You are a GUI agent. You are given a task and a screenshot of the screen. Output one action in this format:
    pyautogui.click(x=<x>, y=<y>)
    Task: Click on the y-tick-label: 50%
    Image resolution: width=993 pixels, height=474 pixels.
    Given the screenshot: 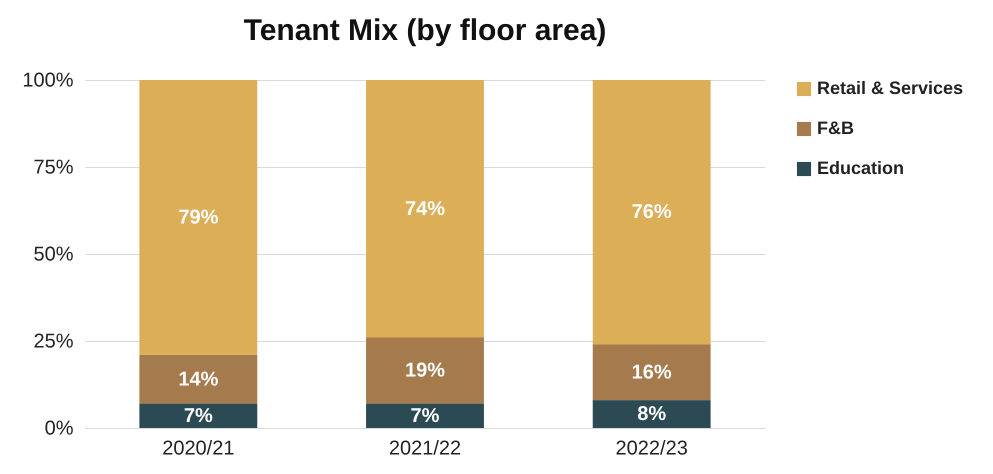 What is the action you would take?
    pyautogui.click(x=53, y=255)
    